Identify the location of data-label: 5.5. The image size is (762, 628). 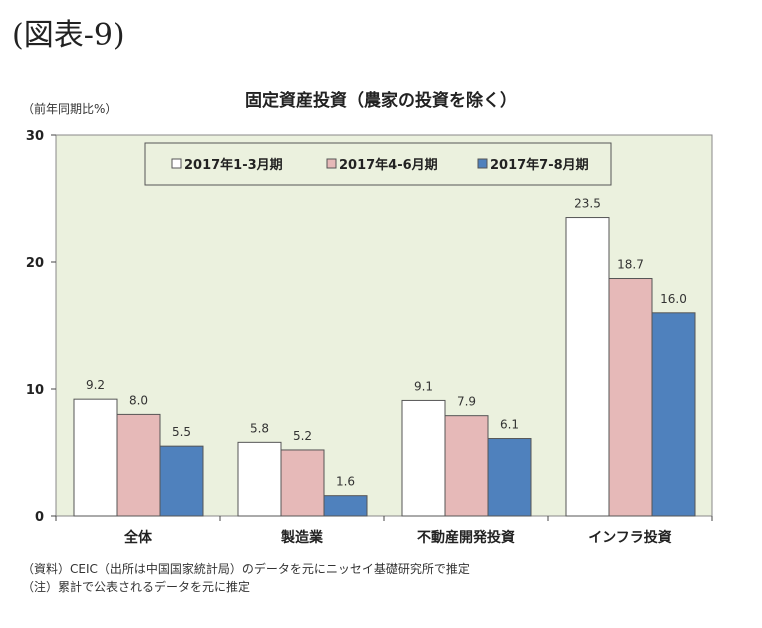
(181, 432).